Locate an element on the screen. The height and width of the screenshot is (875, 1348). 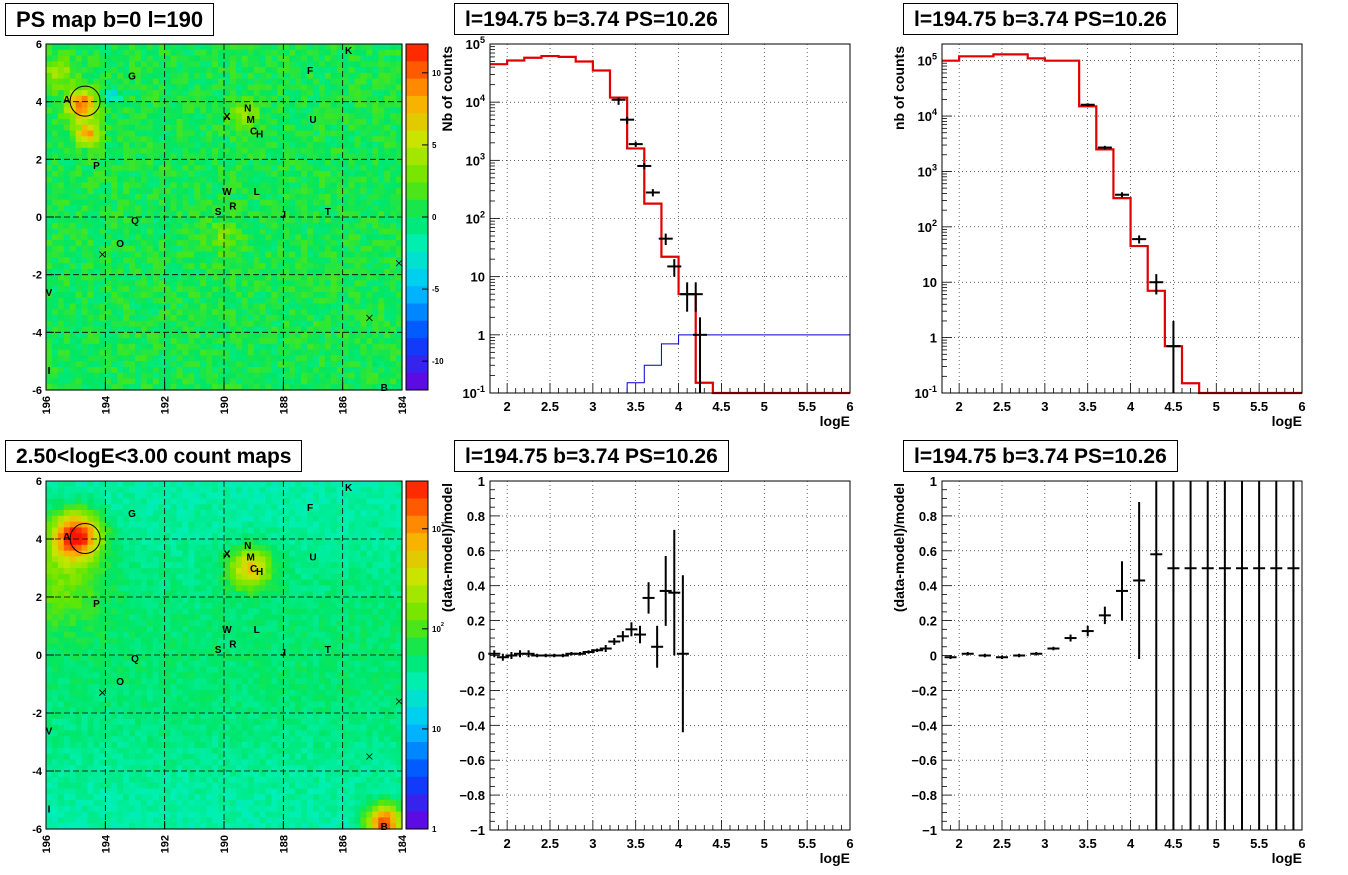
x-tick-label: 4.5 is located at coordinates (1173, 406).